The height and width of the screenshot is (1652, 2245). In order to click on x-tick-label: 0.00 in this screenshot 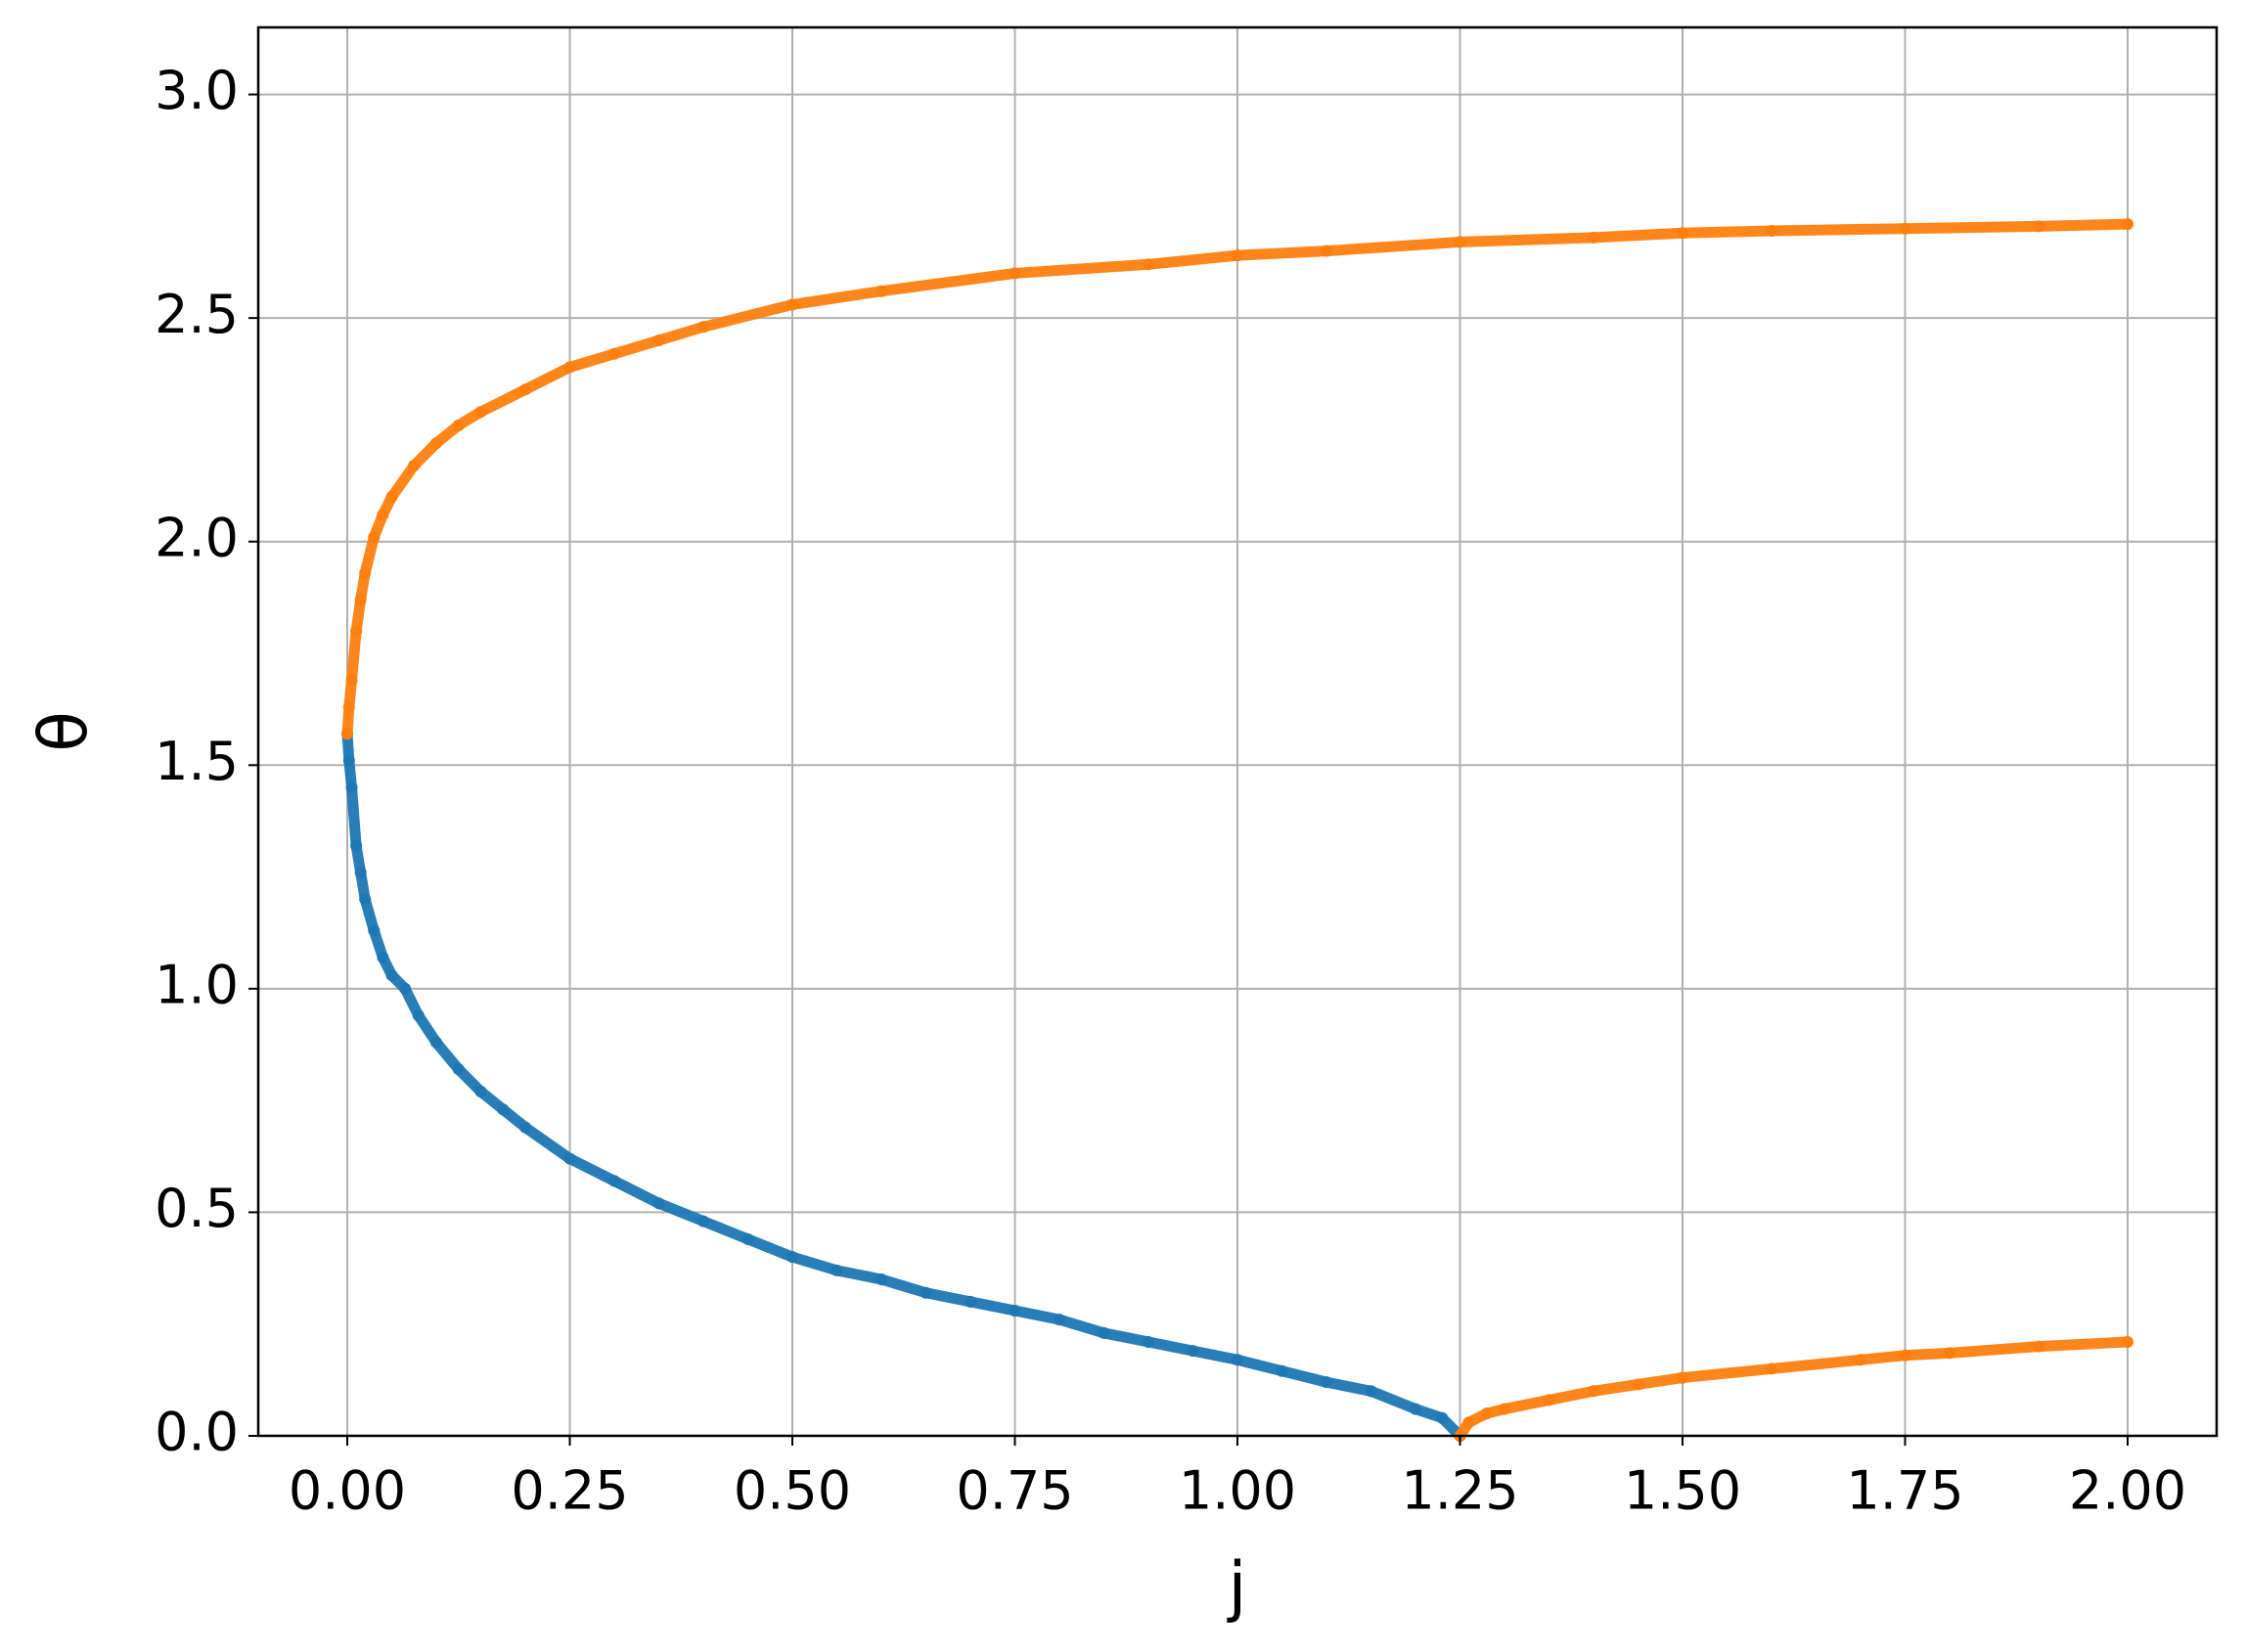, I will do `click(348, 1491)`.